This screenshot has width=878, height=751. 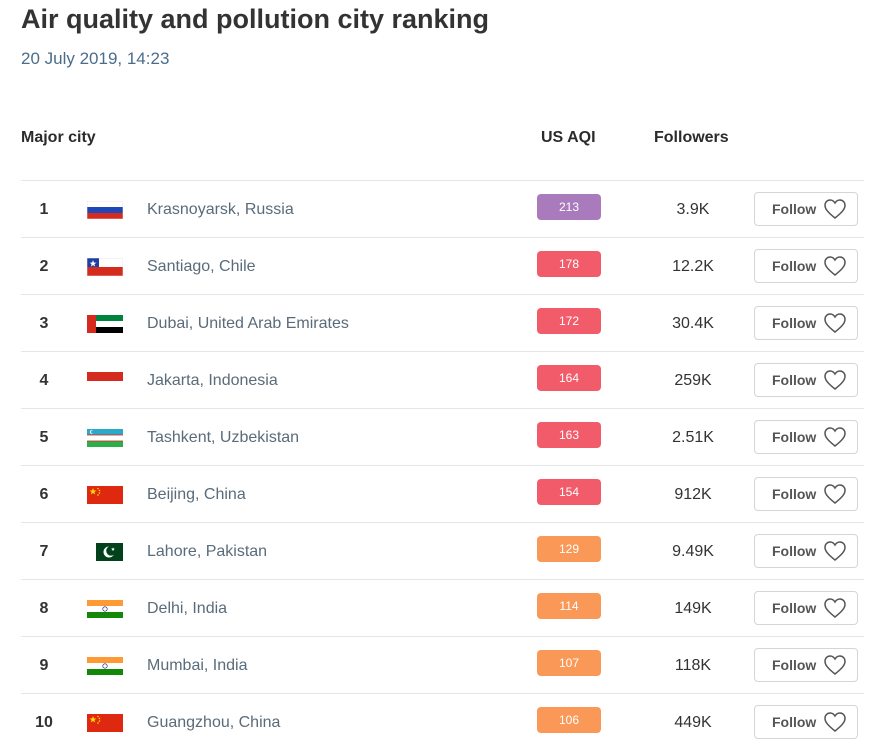 I want to click on aqi-badge: 213, so click(x=569, y=207).